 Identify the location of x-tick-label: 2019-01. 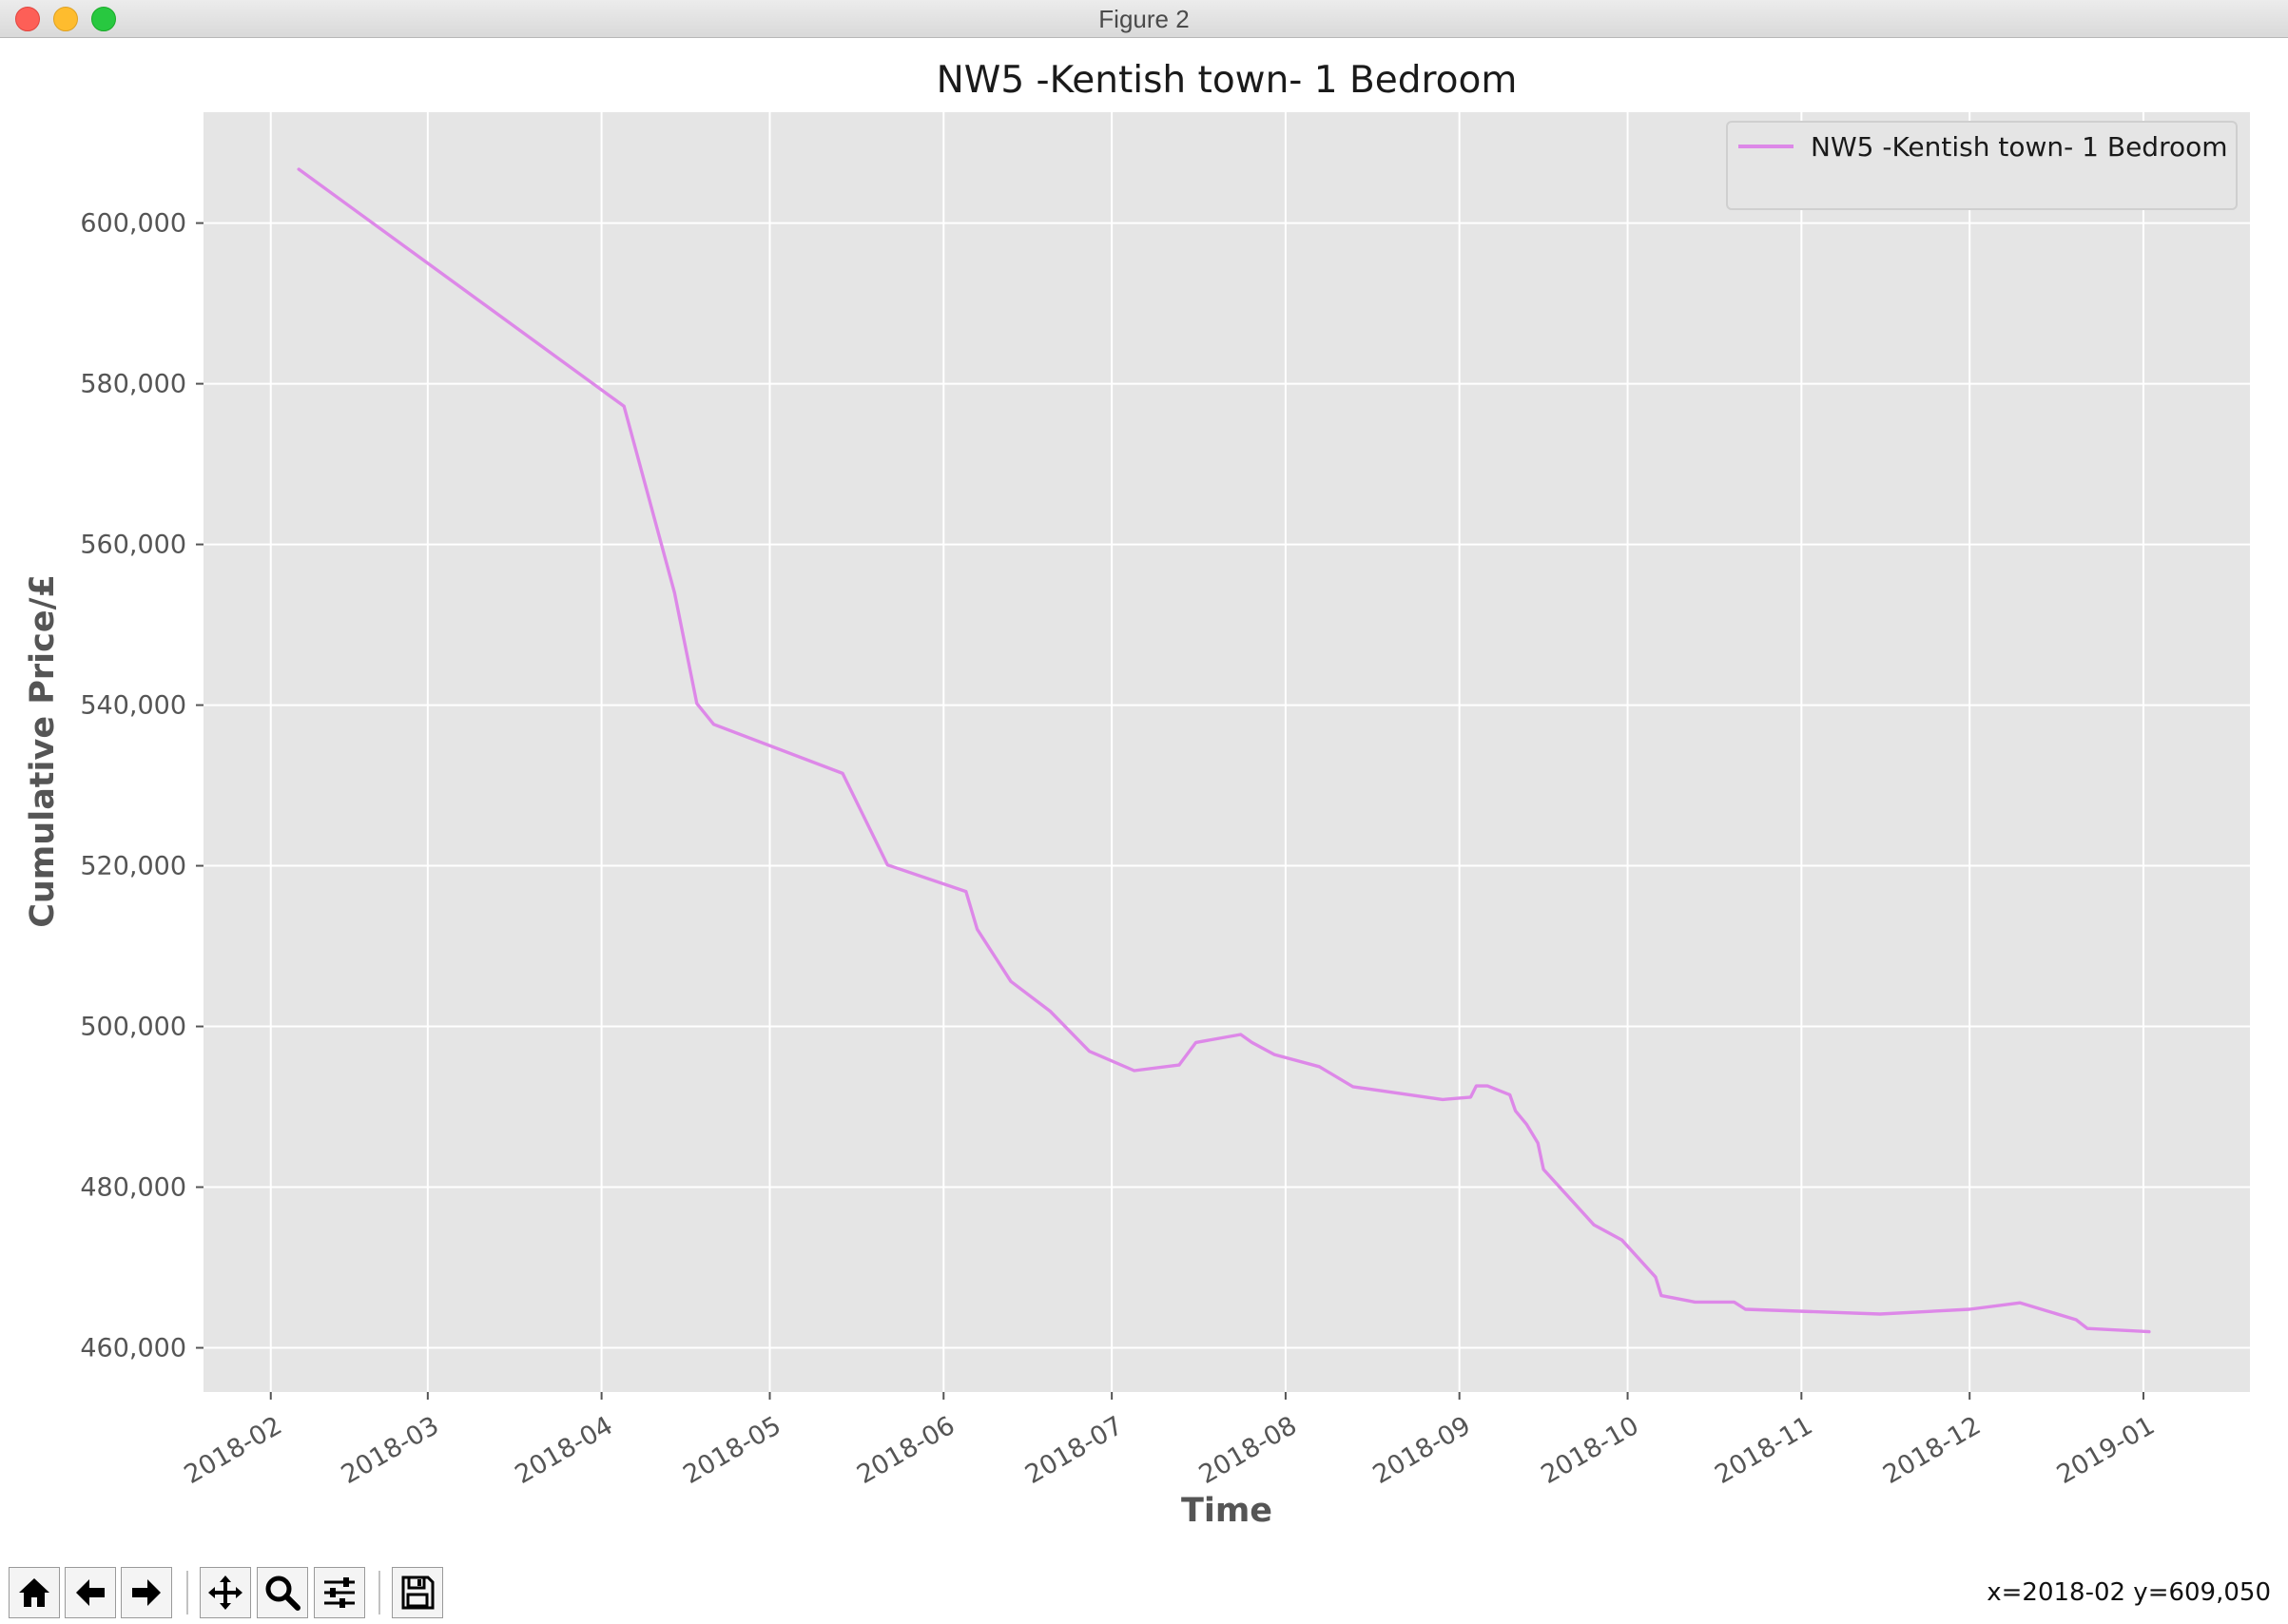
(2106, 1450).